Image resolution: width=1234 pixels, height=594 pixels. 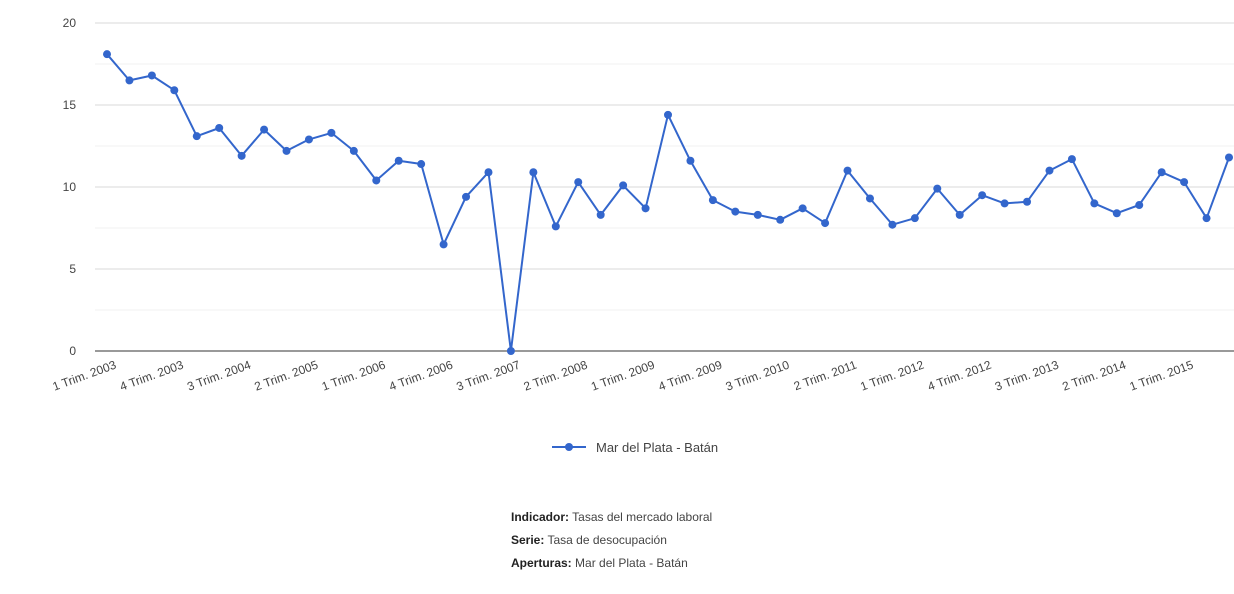 I want to click on x-tick-label: 2 Trim. 2008, so click(x=556, y=376).